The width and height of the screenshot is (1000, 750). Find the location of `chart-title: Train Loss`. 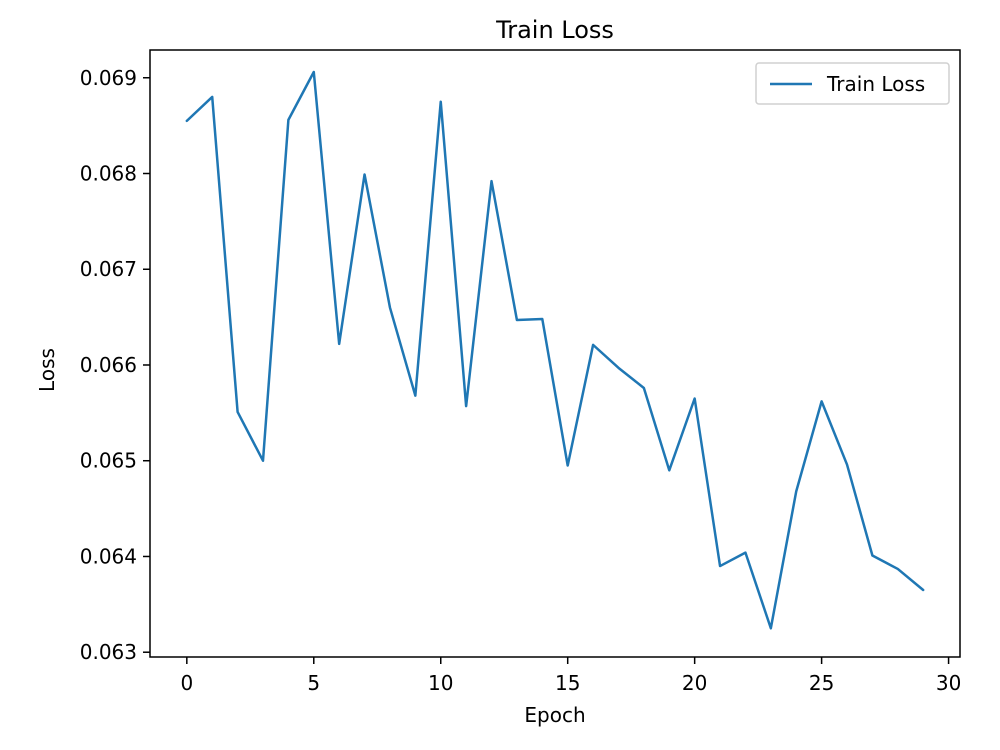

chart-title: Train Loss is located at coordinates (554, 30).